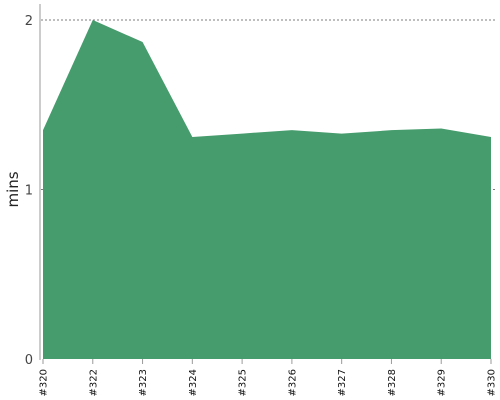  I want to click on x-tick-label: #329, so click(442, 382).